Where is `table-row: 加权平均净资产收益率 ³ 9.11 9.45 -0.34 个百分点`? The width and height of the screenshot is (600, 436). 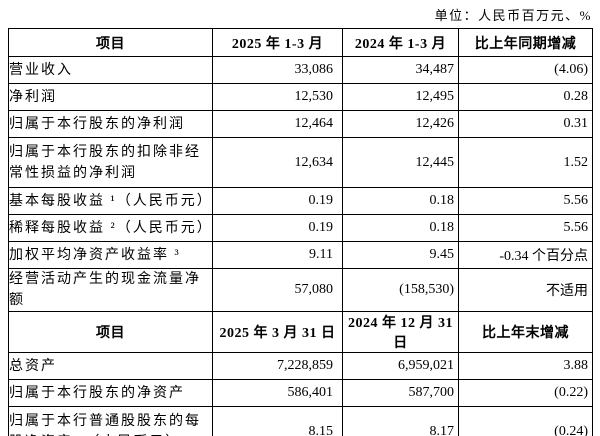 table-row: 加权平均净资产收益率 ³ 9.11 9.45 -0.34 个百分点 is located at coordinates (300, 255).